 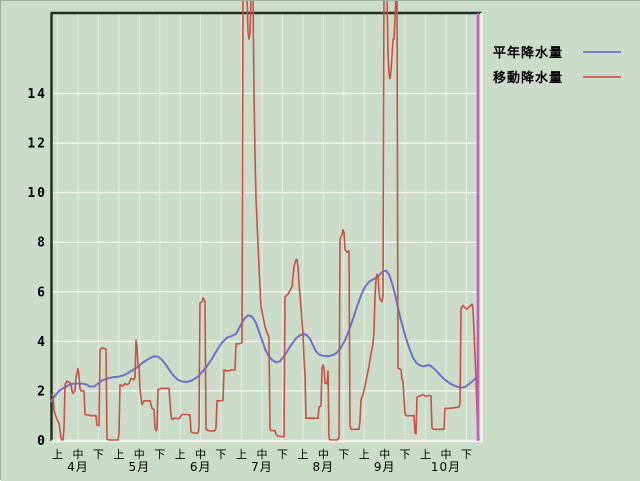 What do you see at coordinates (42, 441) in the screenshot?
I see `y-tick-label: 0` at bounding box center [42, 441].